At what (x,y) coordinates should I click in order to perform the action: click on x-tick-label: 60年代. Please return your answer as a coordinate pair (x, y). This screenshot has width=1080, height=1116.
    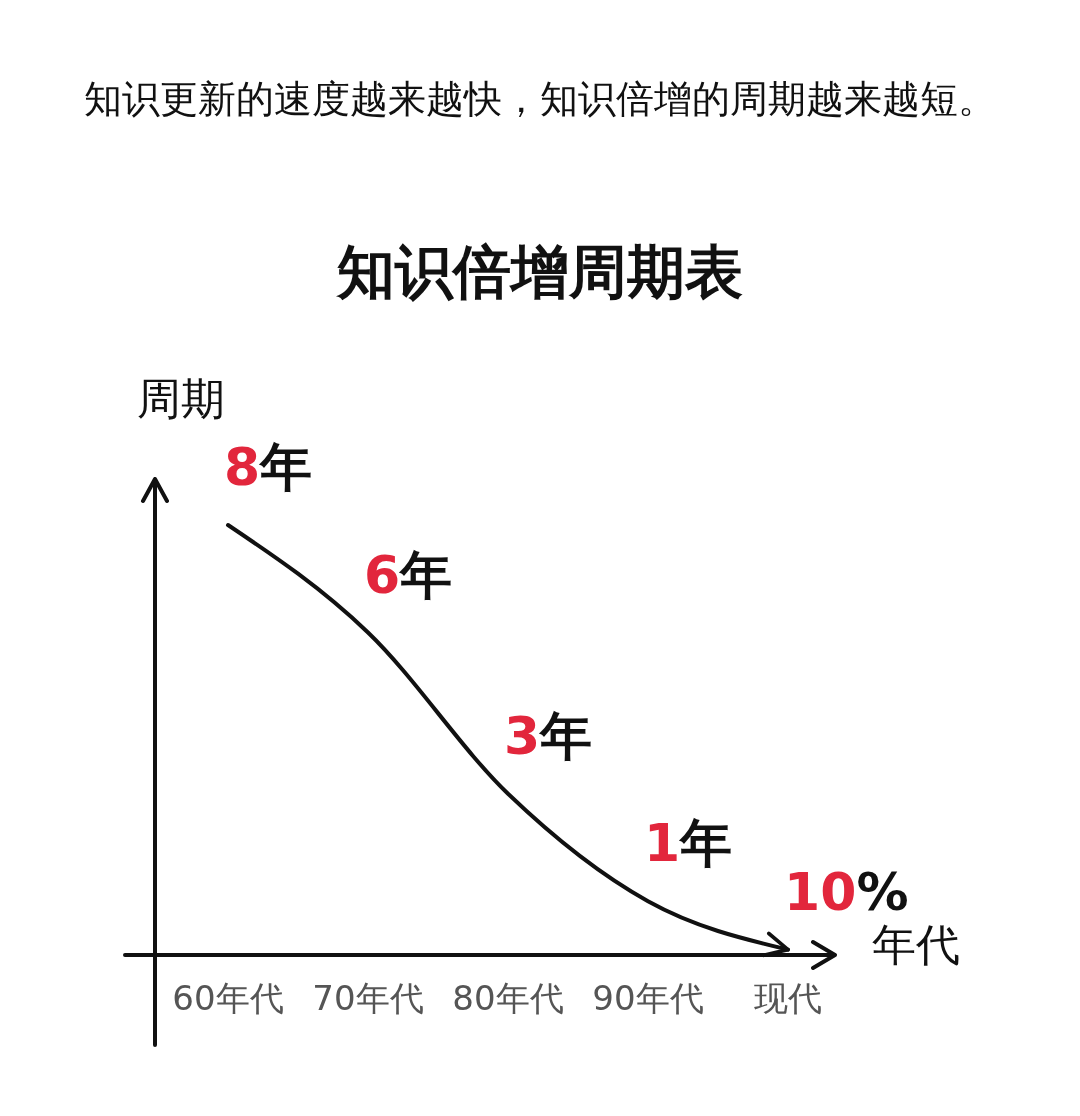
    Looking at the image, I should click on (228, 998).